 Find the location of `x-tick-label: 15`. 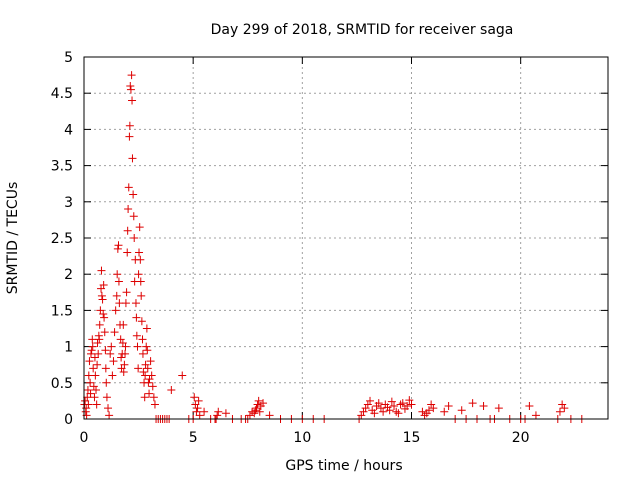

x-tick-label: 15 is located at coordinates (412, 438).